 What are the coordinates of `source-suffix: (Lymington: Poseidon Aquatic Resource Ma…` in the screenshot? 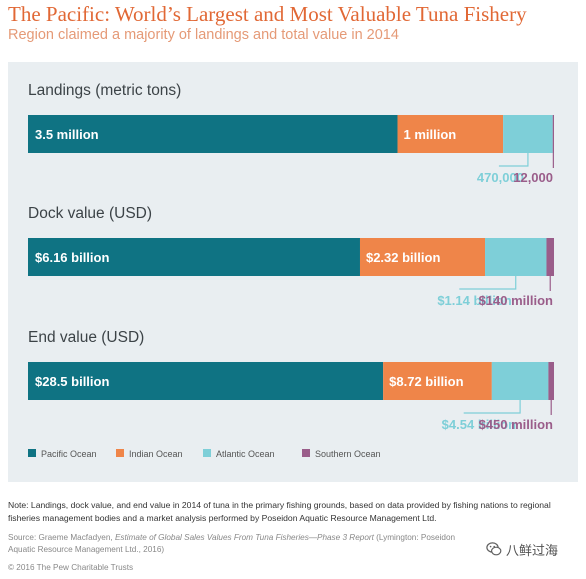 It's located at (232, 543).